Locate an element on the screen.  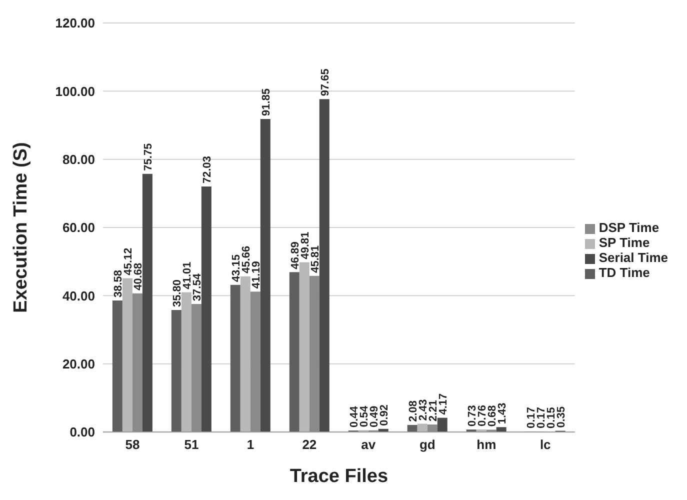
data-label: 2.43 is located at coordinates (423, 410).